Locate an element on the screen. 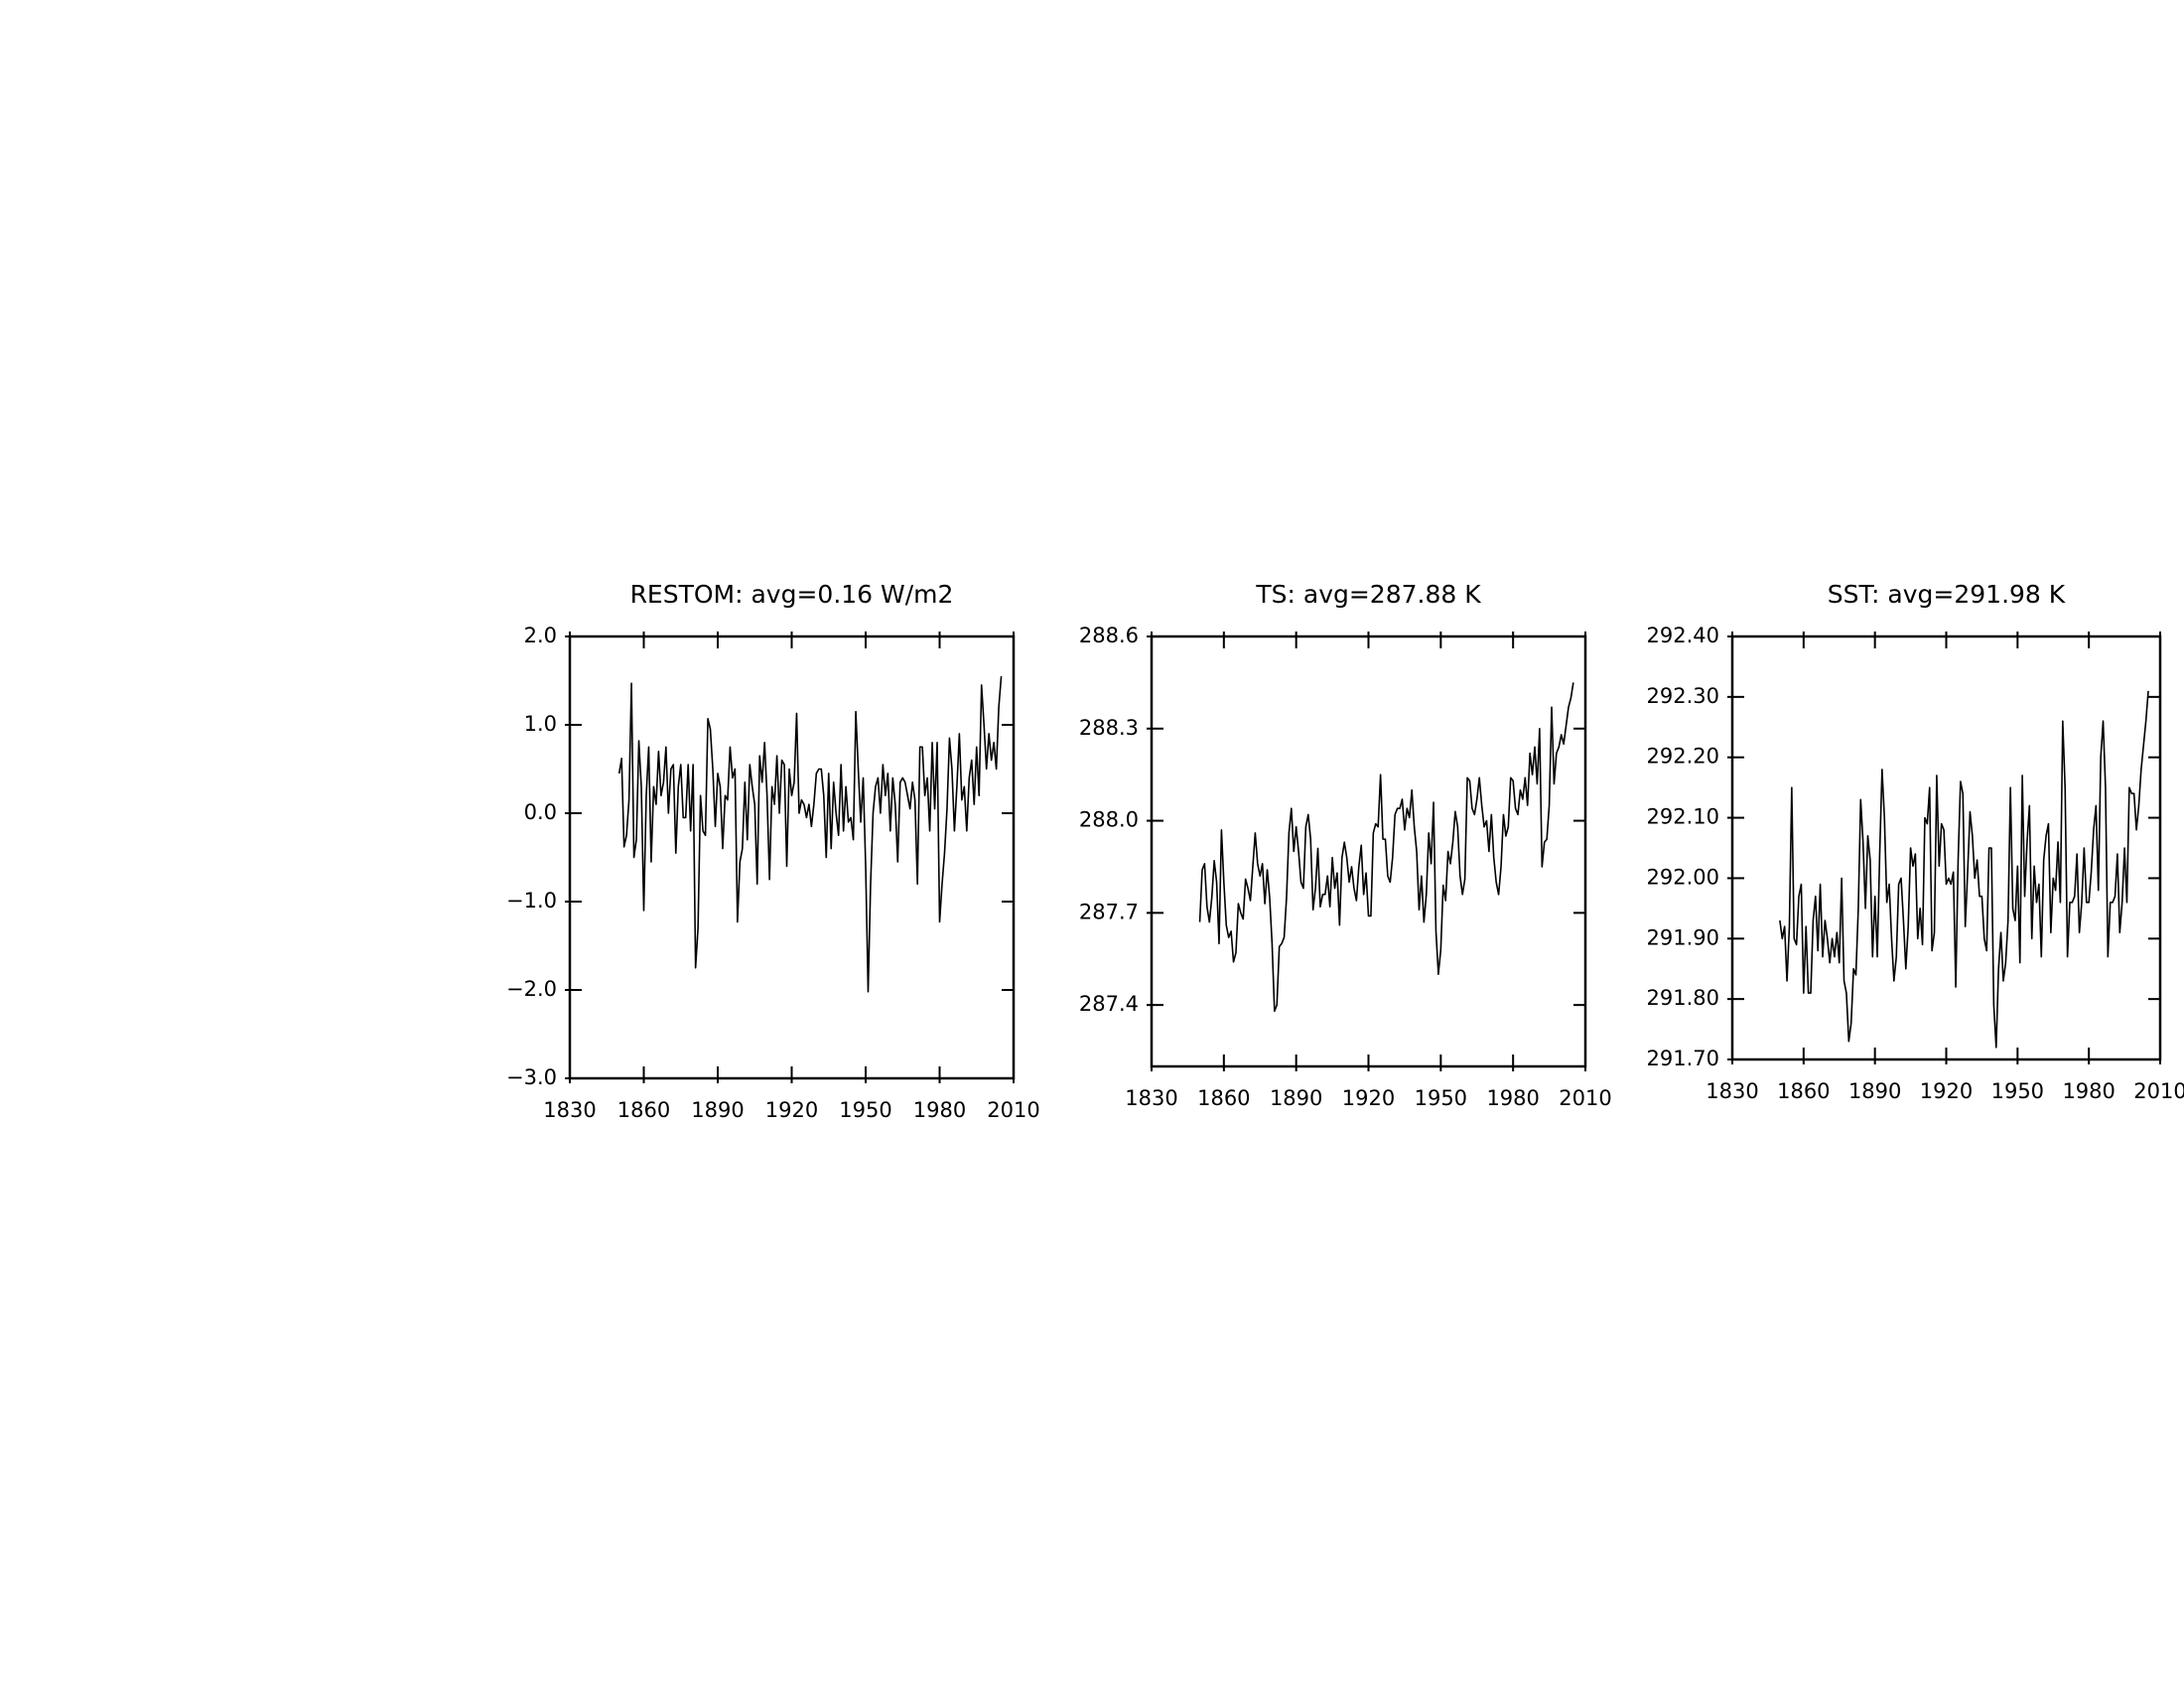 Image resolution: width=2184 pixels, height=1688 pixels. y-tick-label: 292.40 is located at coordinates (1683, 635).